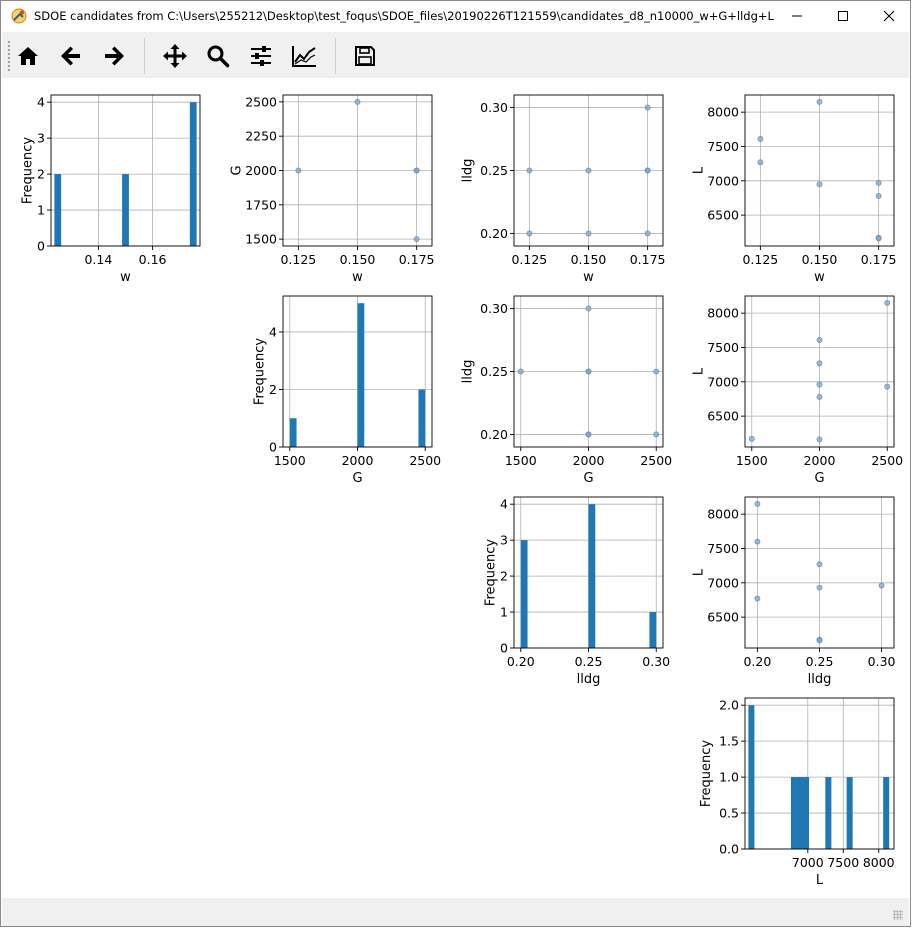 The width and height of the screenshot is (913, 929). I want to click on line-chart-icon, so click(304, 56).